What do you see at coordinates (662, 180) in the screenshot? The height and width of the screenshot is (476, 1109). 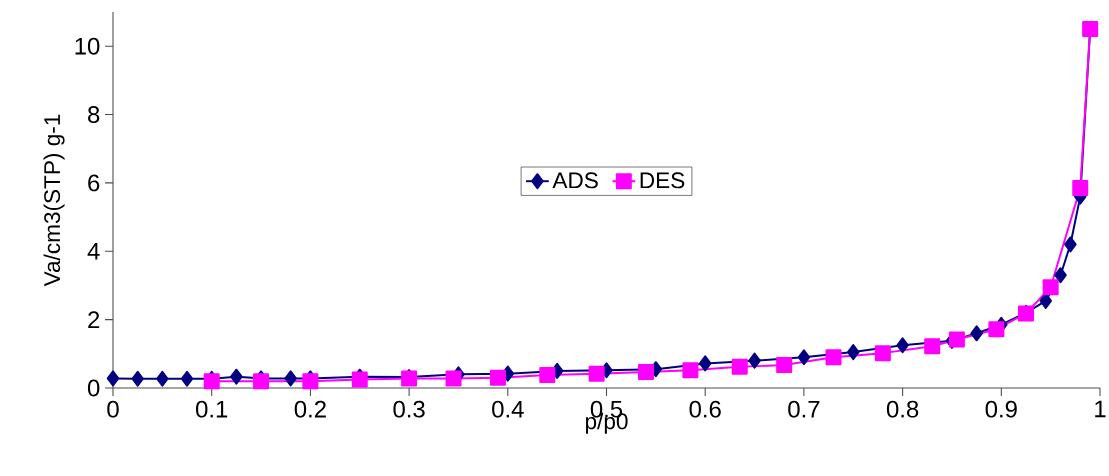 I see `legend-label: DES` at bounding box center [662, 180].